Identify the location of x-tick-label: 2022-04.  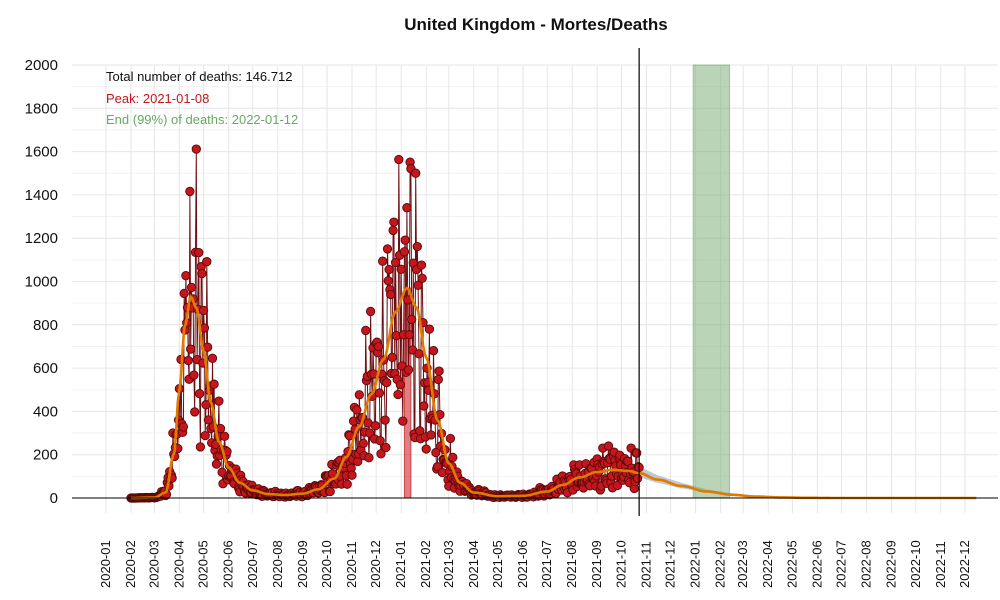
(767, 564).